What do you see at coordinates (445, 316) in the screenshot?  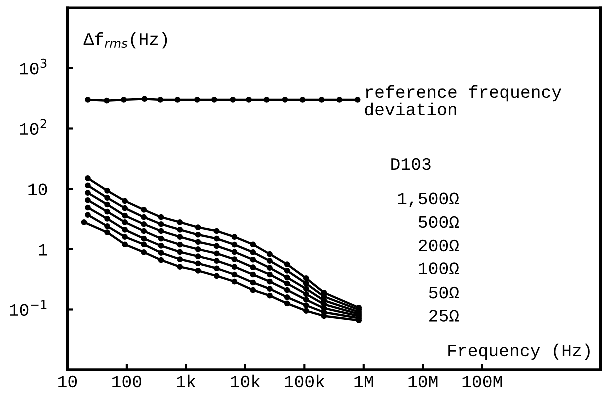 I see `annotation: 25Ω` at bounding box center [445, 316].